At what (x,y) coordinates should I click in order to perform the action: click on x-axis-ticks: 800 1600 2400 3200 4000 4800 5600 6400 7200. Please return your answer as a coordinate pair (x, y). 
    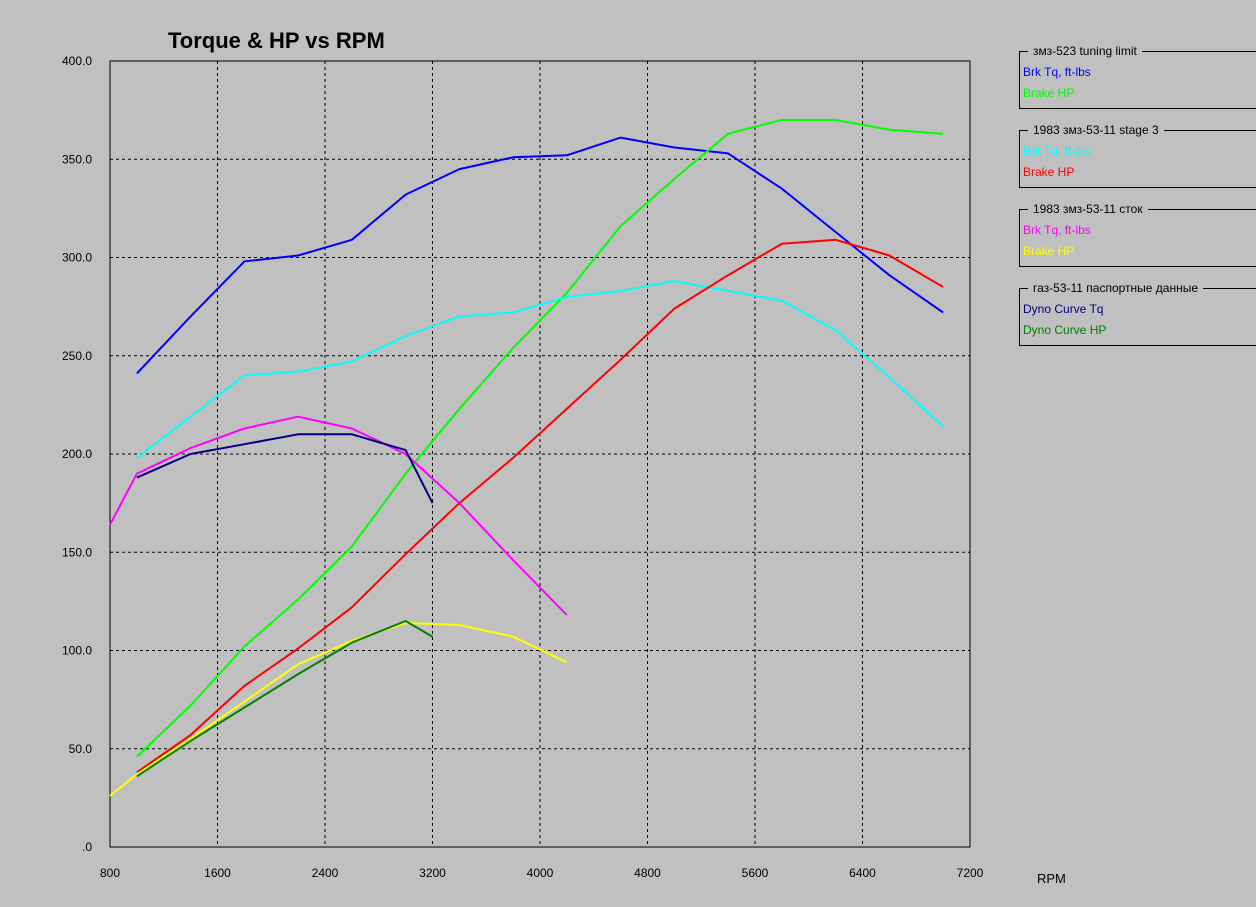
    Looking at the image, I should click on (542, 873).